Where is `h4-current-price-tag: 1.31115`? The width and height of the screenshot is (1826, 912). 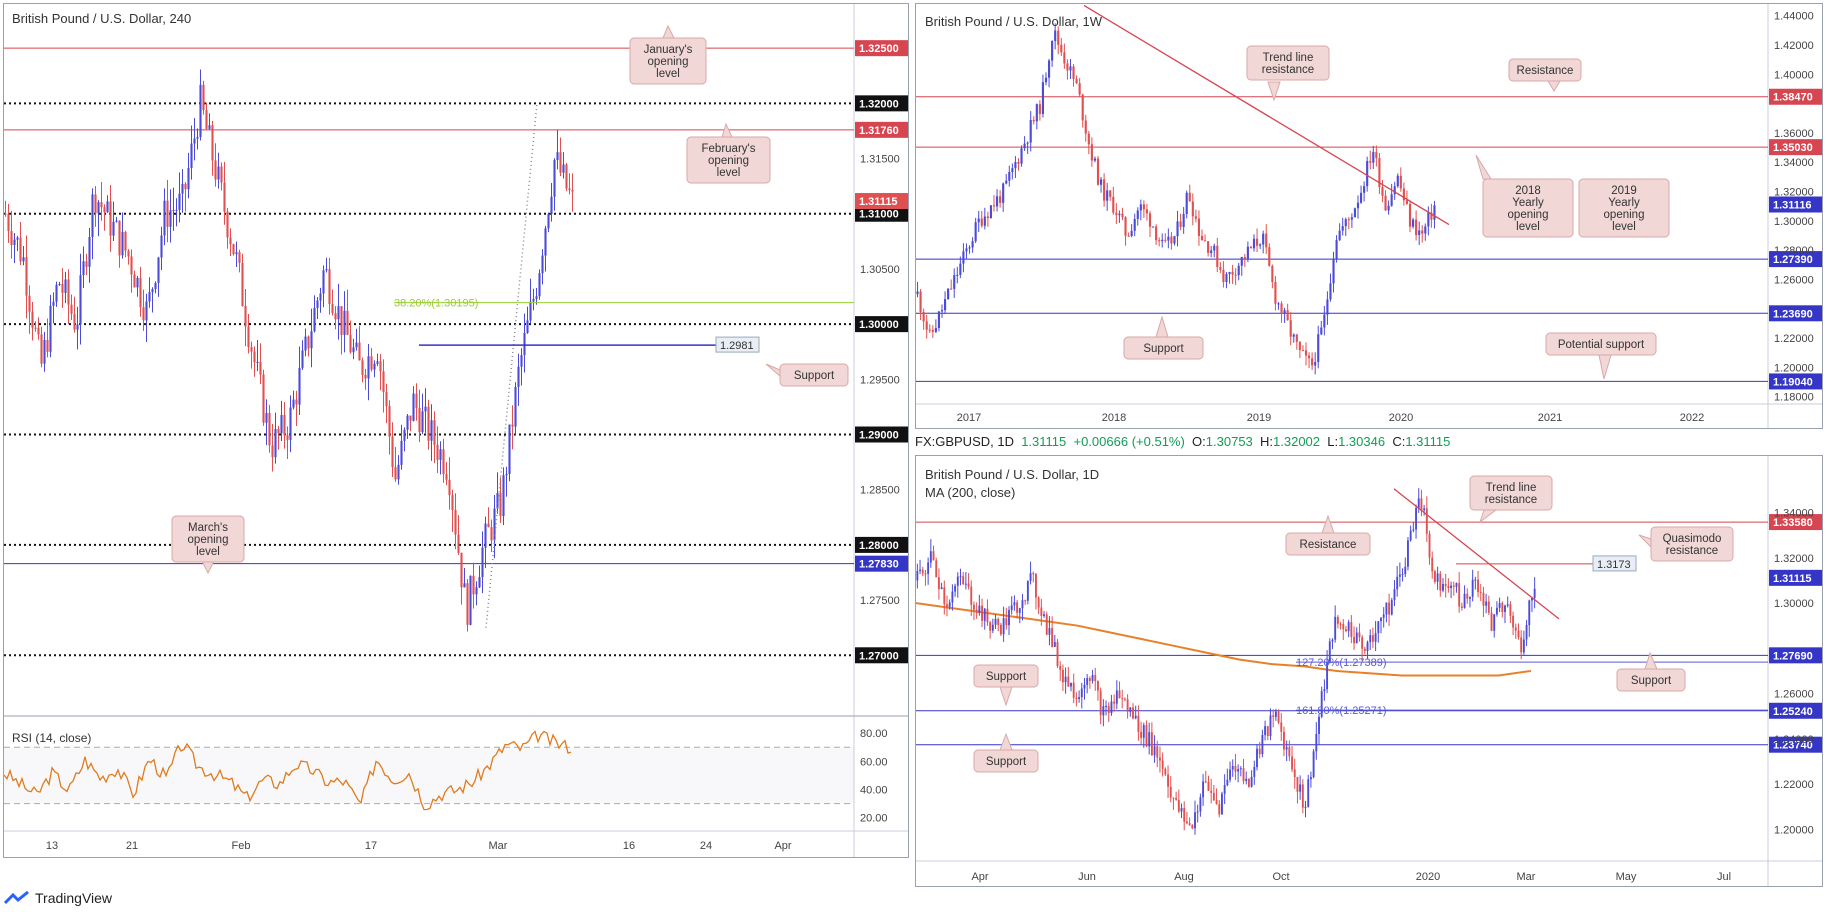 h4-current-price-tag: 1.31115 is located at coordinates (878, 202).